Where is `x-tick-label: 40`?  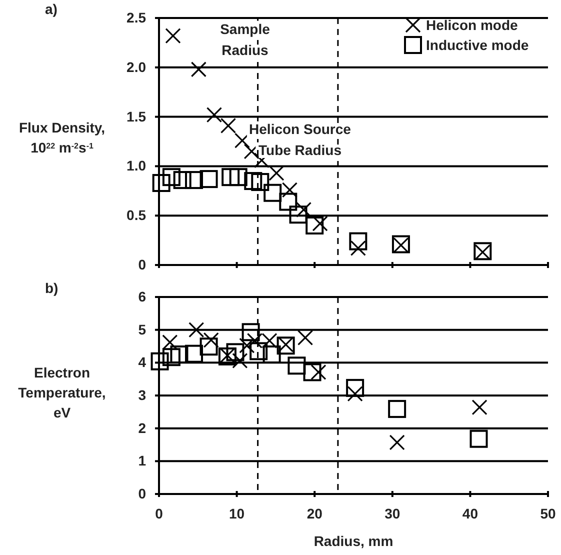
x-tick-label: 40 is located at coordinates (470, 513).